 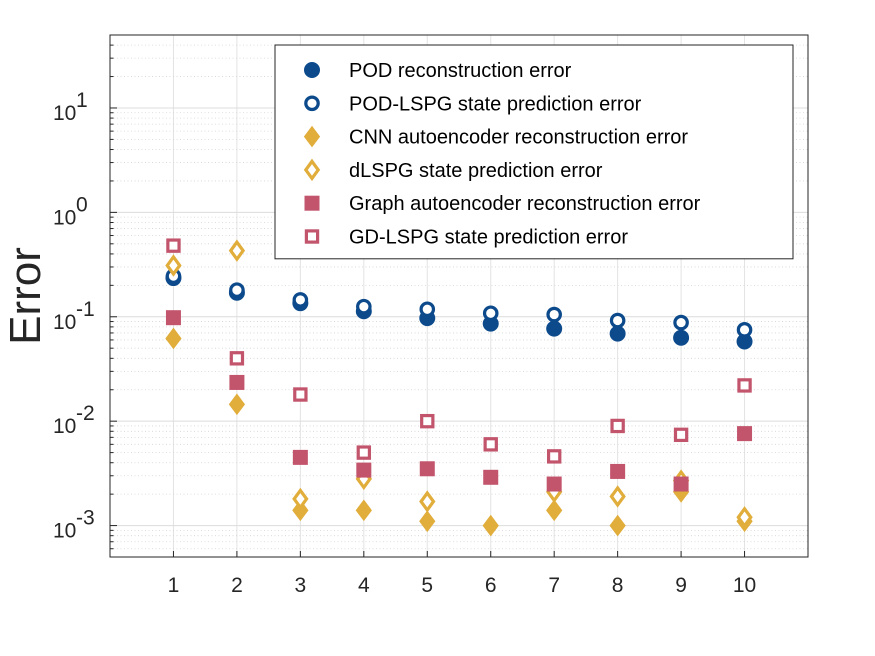 I want to click on x-tick-label: 8, so click(x=618, y=585).